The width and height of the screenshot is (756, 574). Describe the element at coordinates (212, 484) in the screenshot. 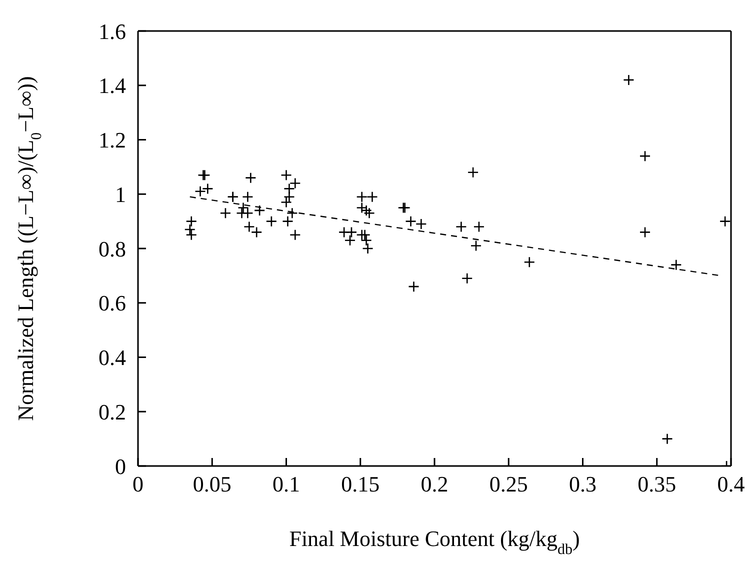

I see `x-tick-label: 0.05` at that location.